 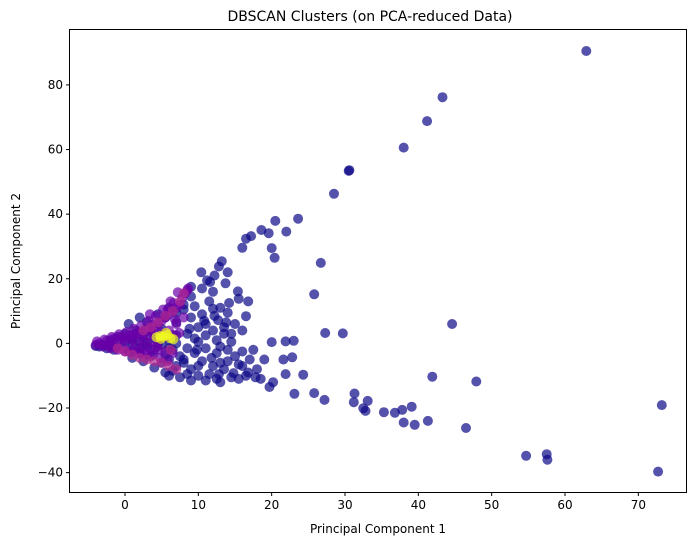 What do you see at coordinates (54, 279) in the screenshot?
I see `y-axis-ticks: −40 −20 0 20 40 60 80` at bounding box center [54, 279].